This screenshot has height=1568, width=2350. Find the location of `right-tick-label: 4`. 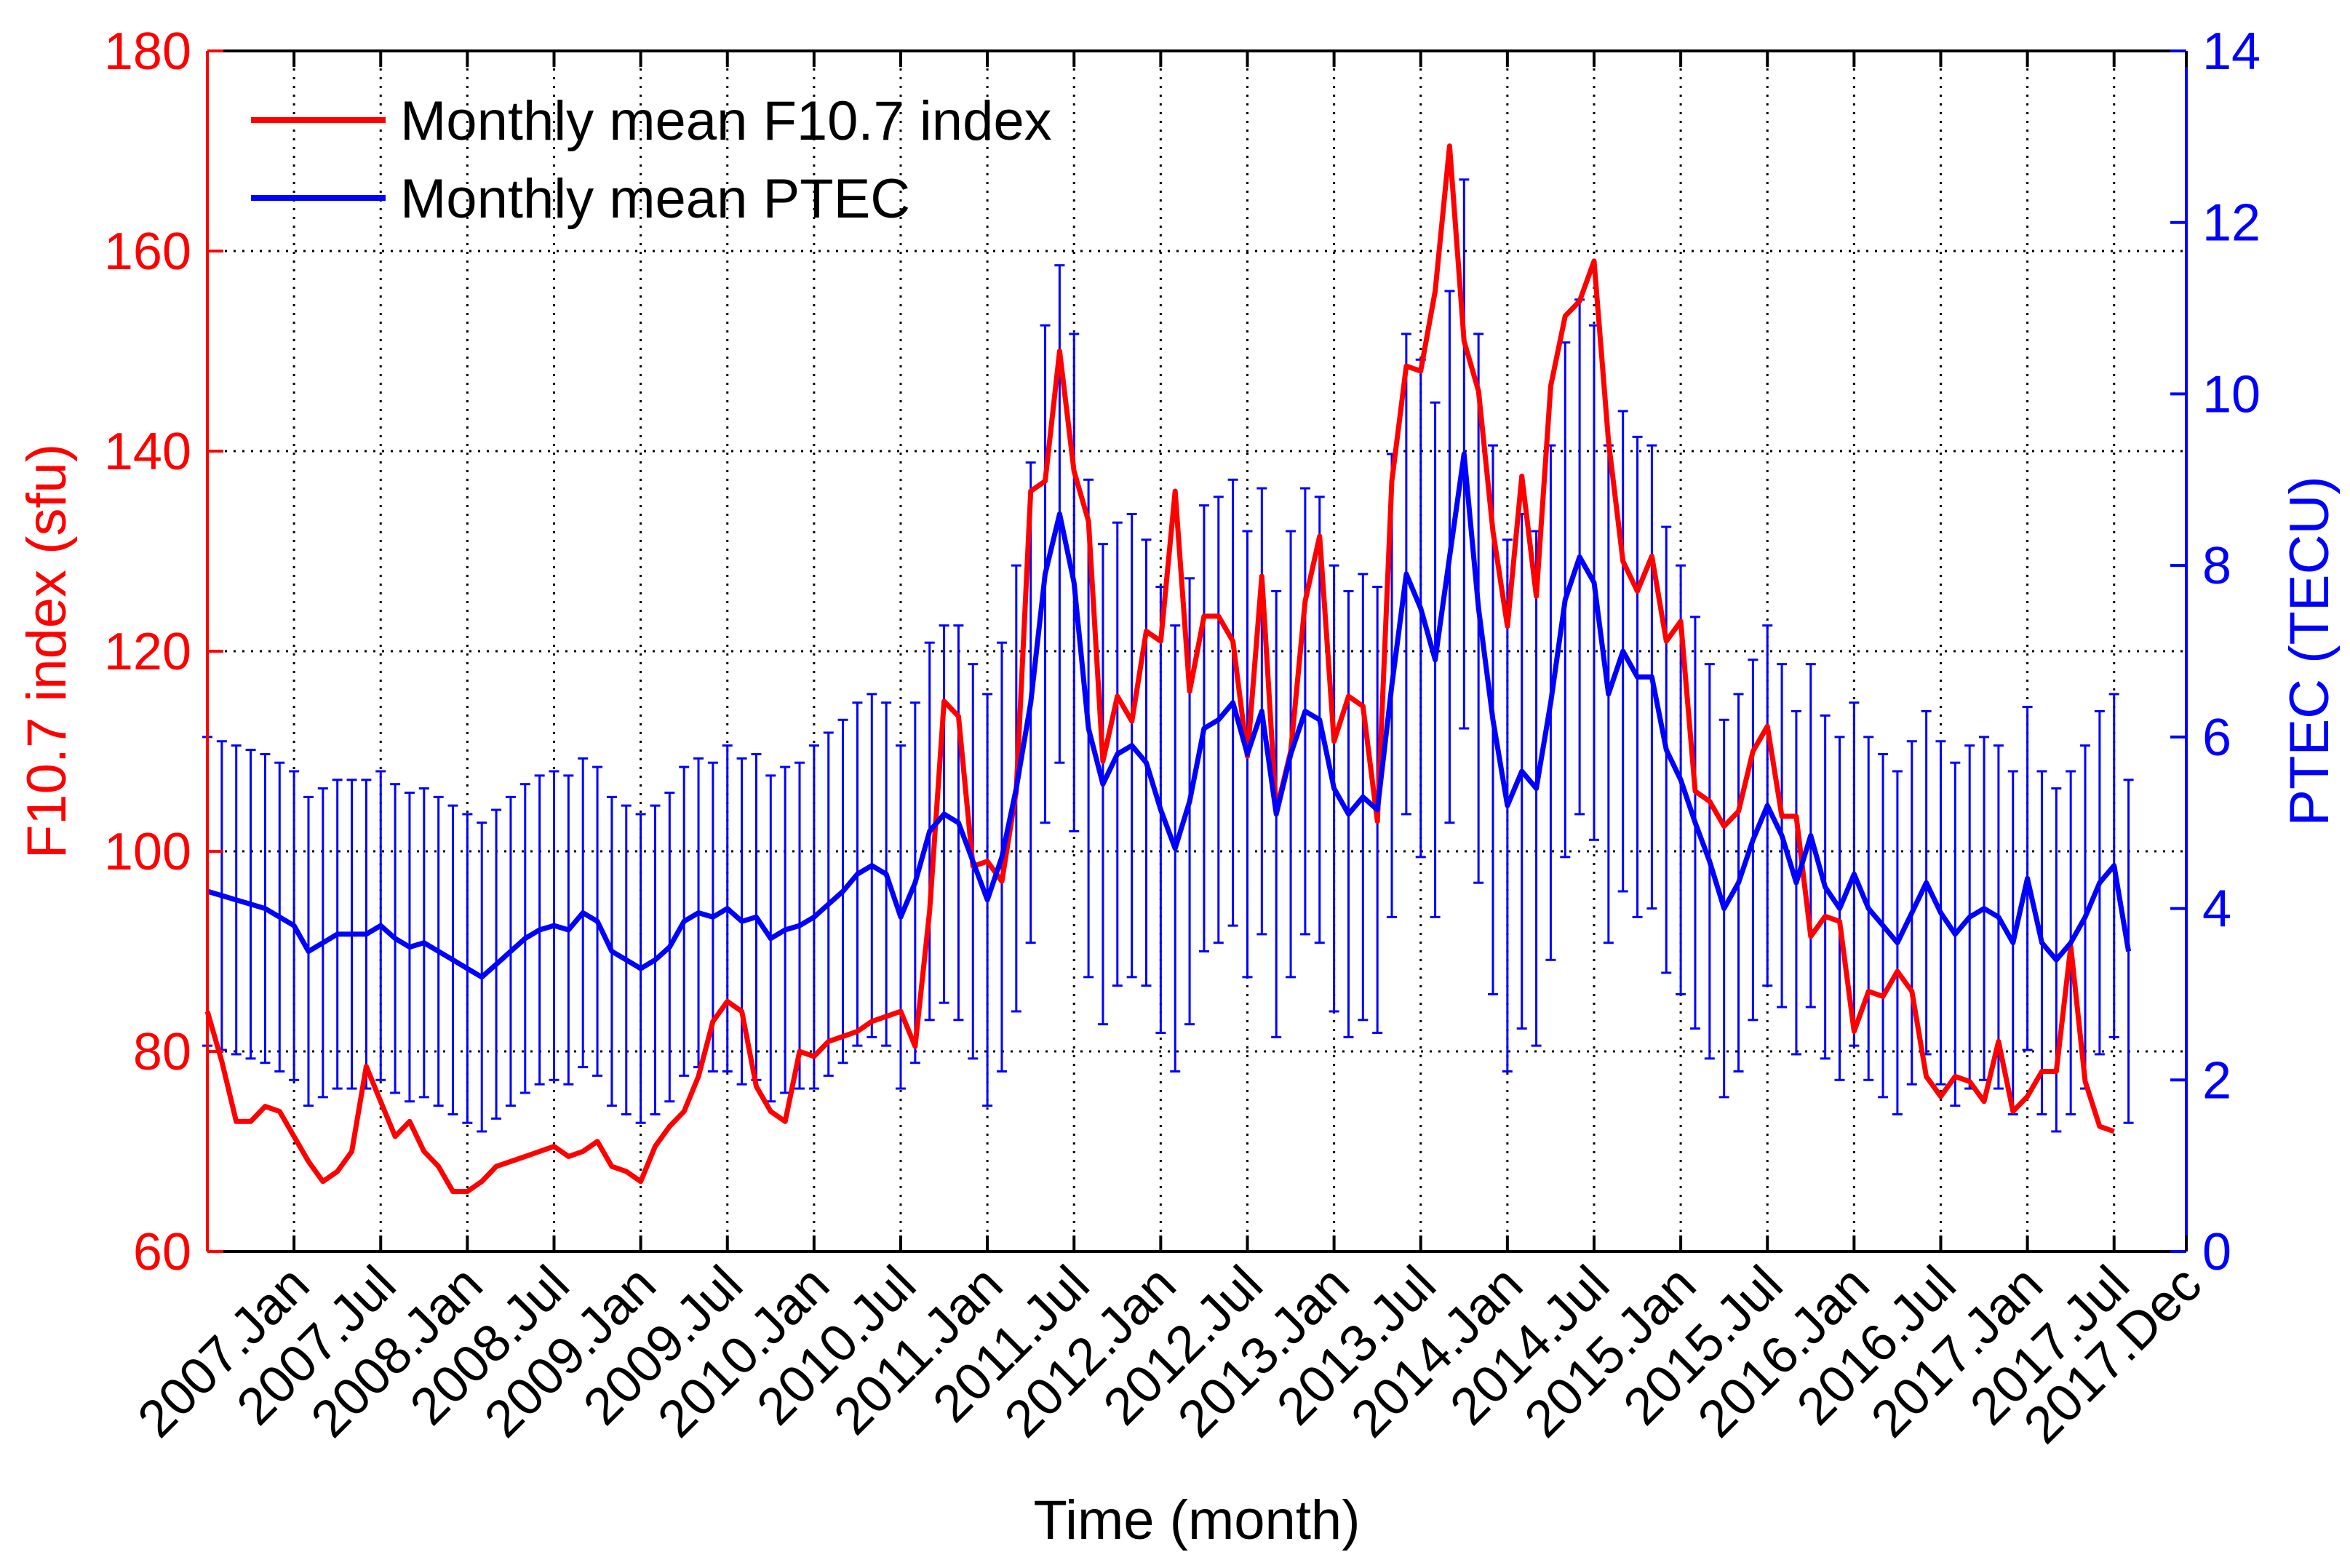

right-tick-label: 4 is located at coordinates (2216, 909).